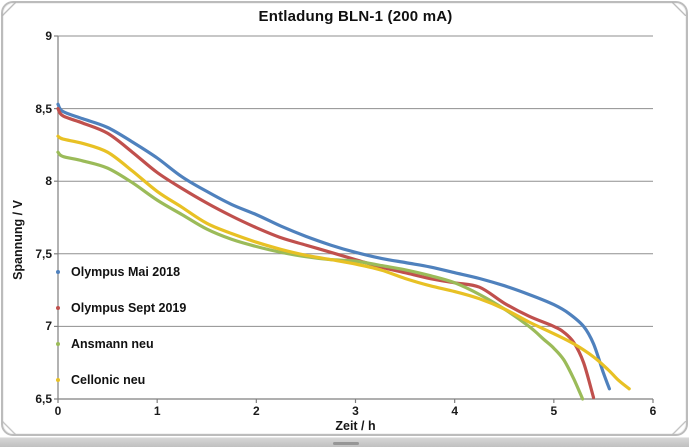  What do you see at coordinates (58, 411) in the screenshot?
I see `x-tick-label: 0` at bounding box center [58, 411].